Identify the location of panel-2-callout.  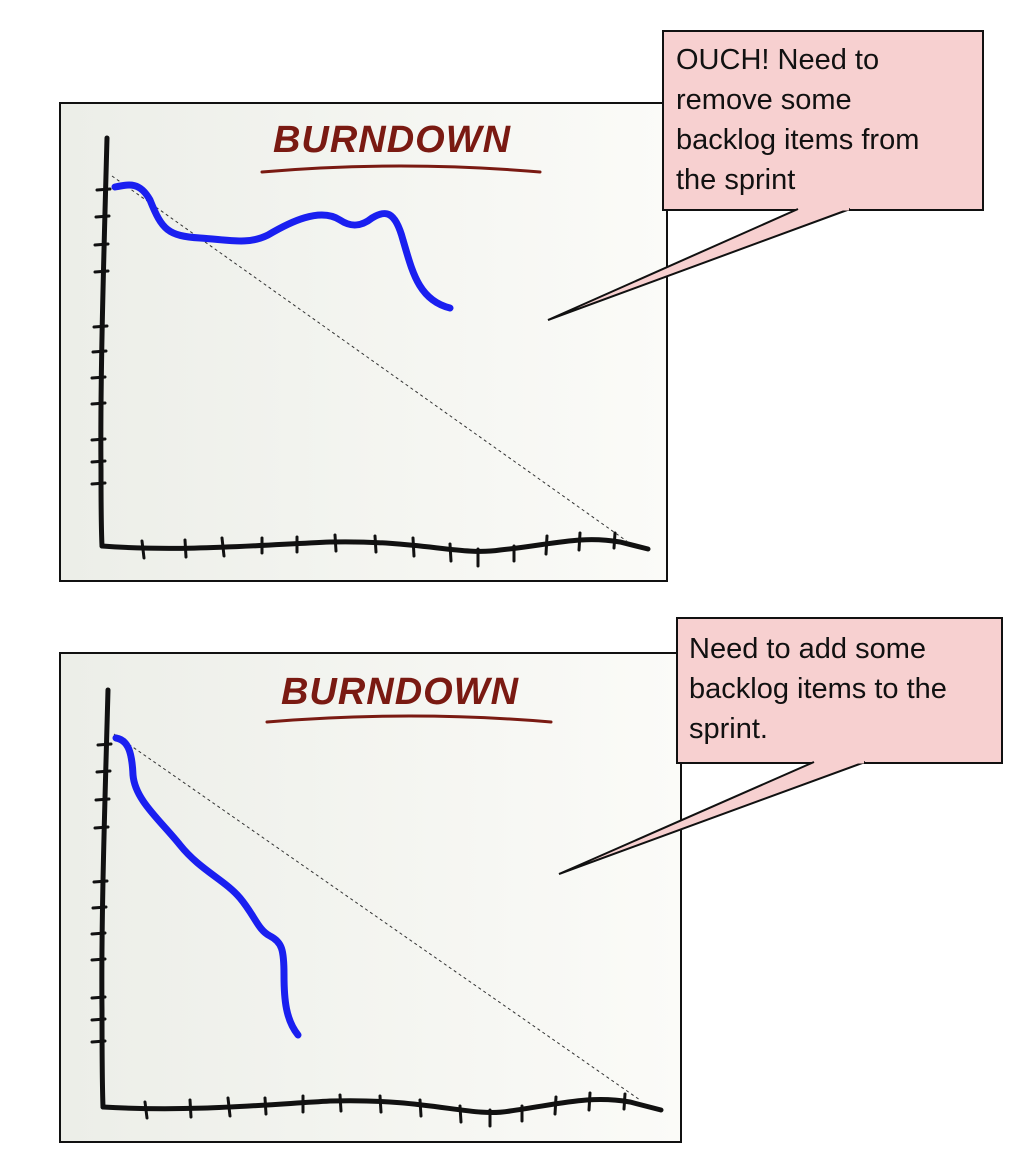
(780, 746).